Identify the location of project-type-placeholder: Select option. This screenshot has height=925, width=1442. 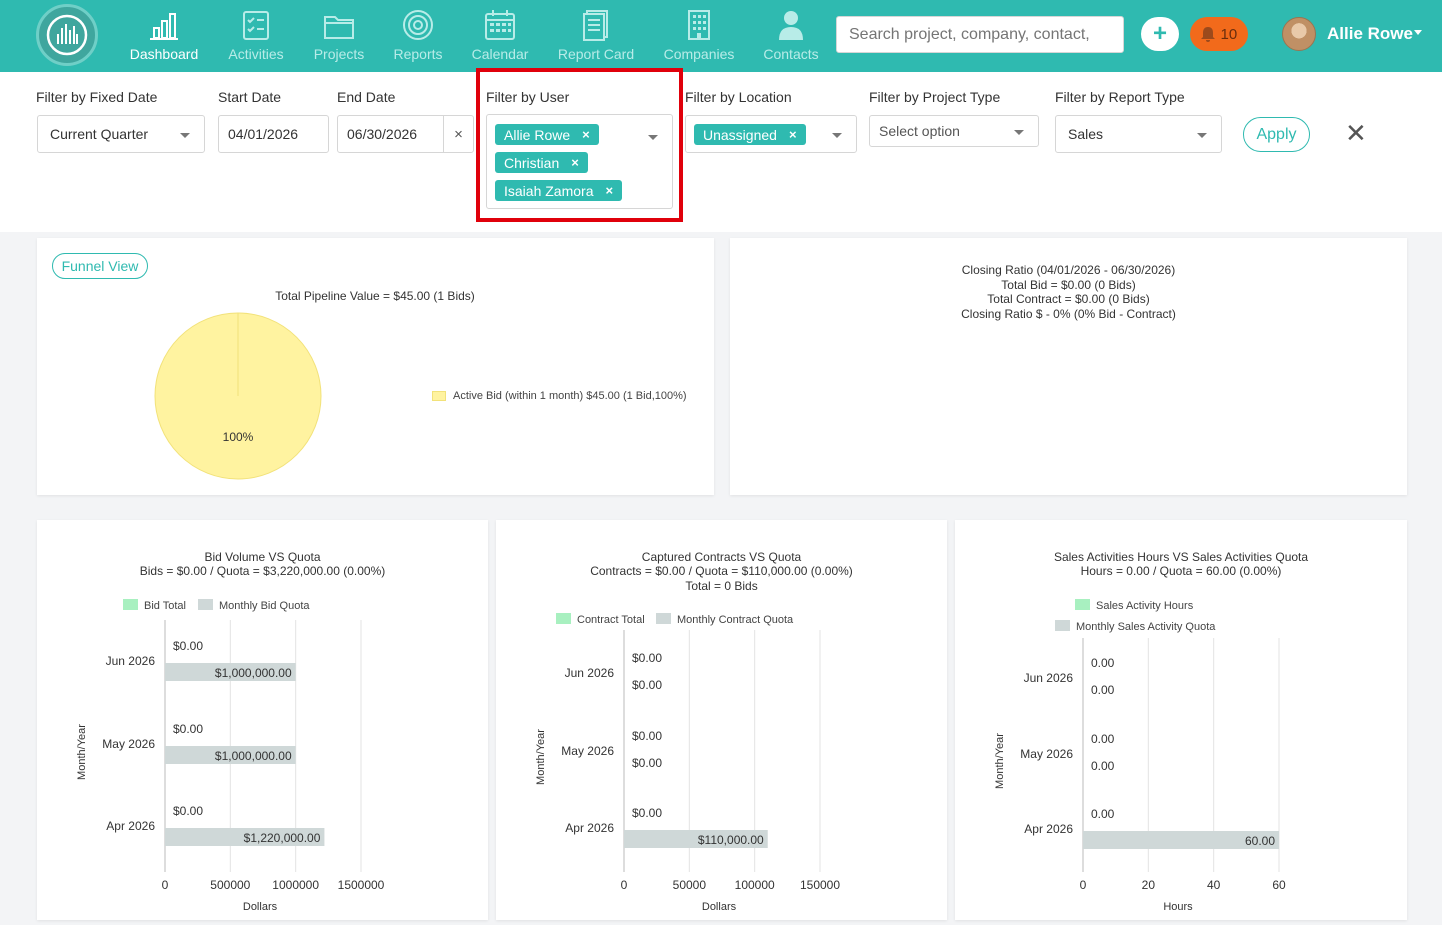
(919, 131).